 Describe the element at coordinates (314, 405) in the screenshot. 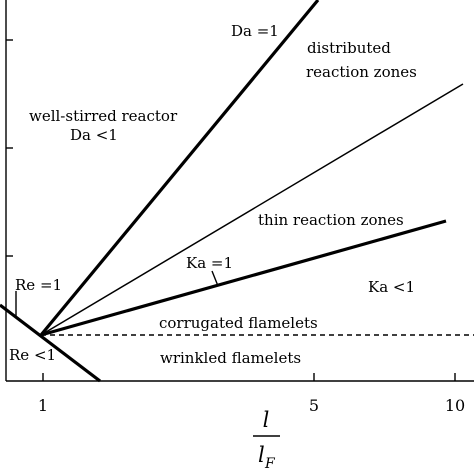

I see `x-tick-label-5: 5` at that location.